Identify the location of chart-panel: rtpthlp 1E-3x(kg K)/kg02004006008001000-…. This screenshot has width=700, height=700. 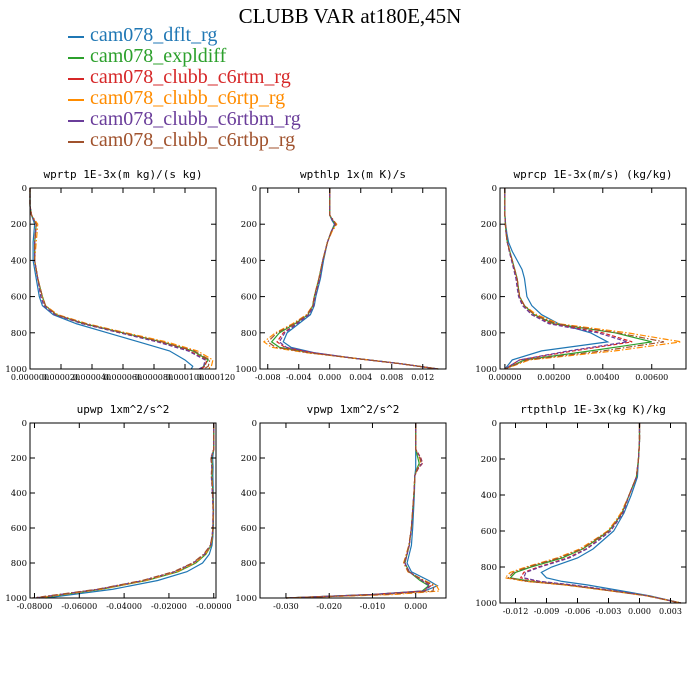
(581, 509).